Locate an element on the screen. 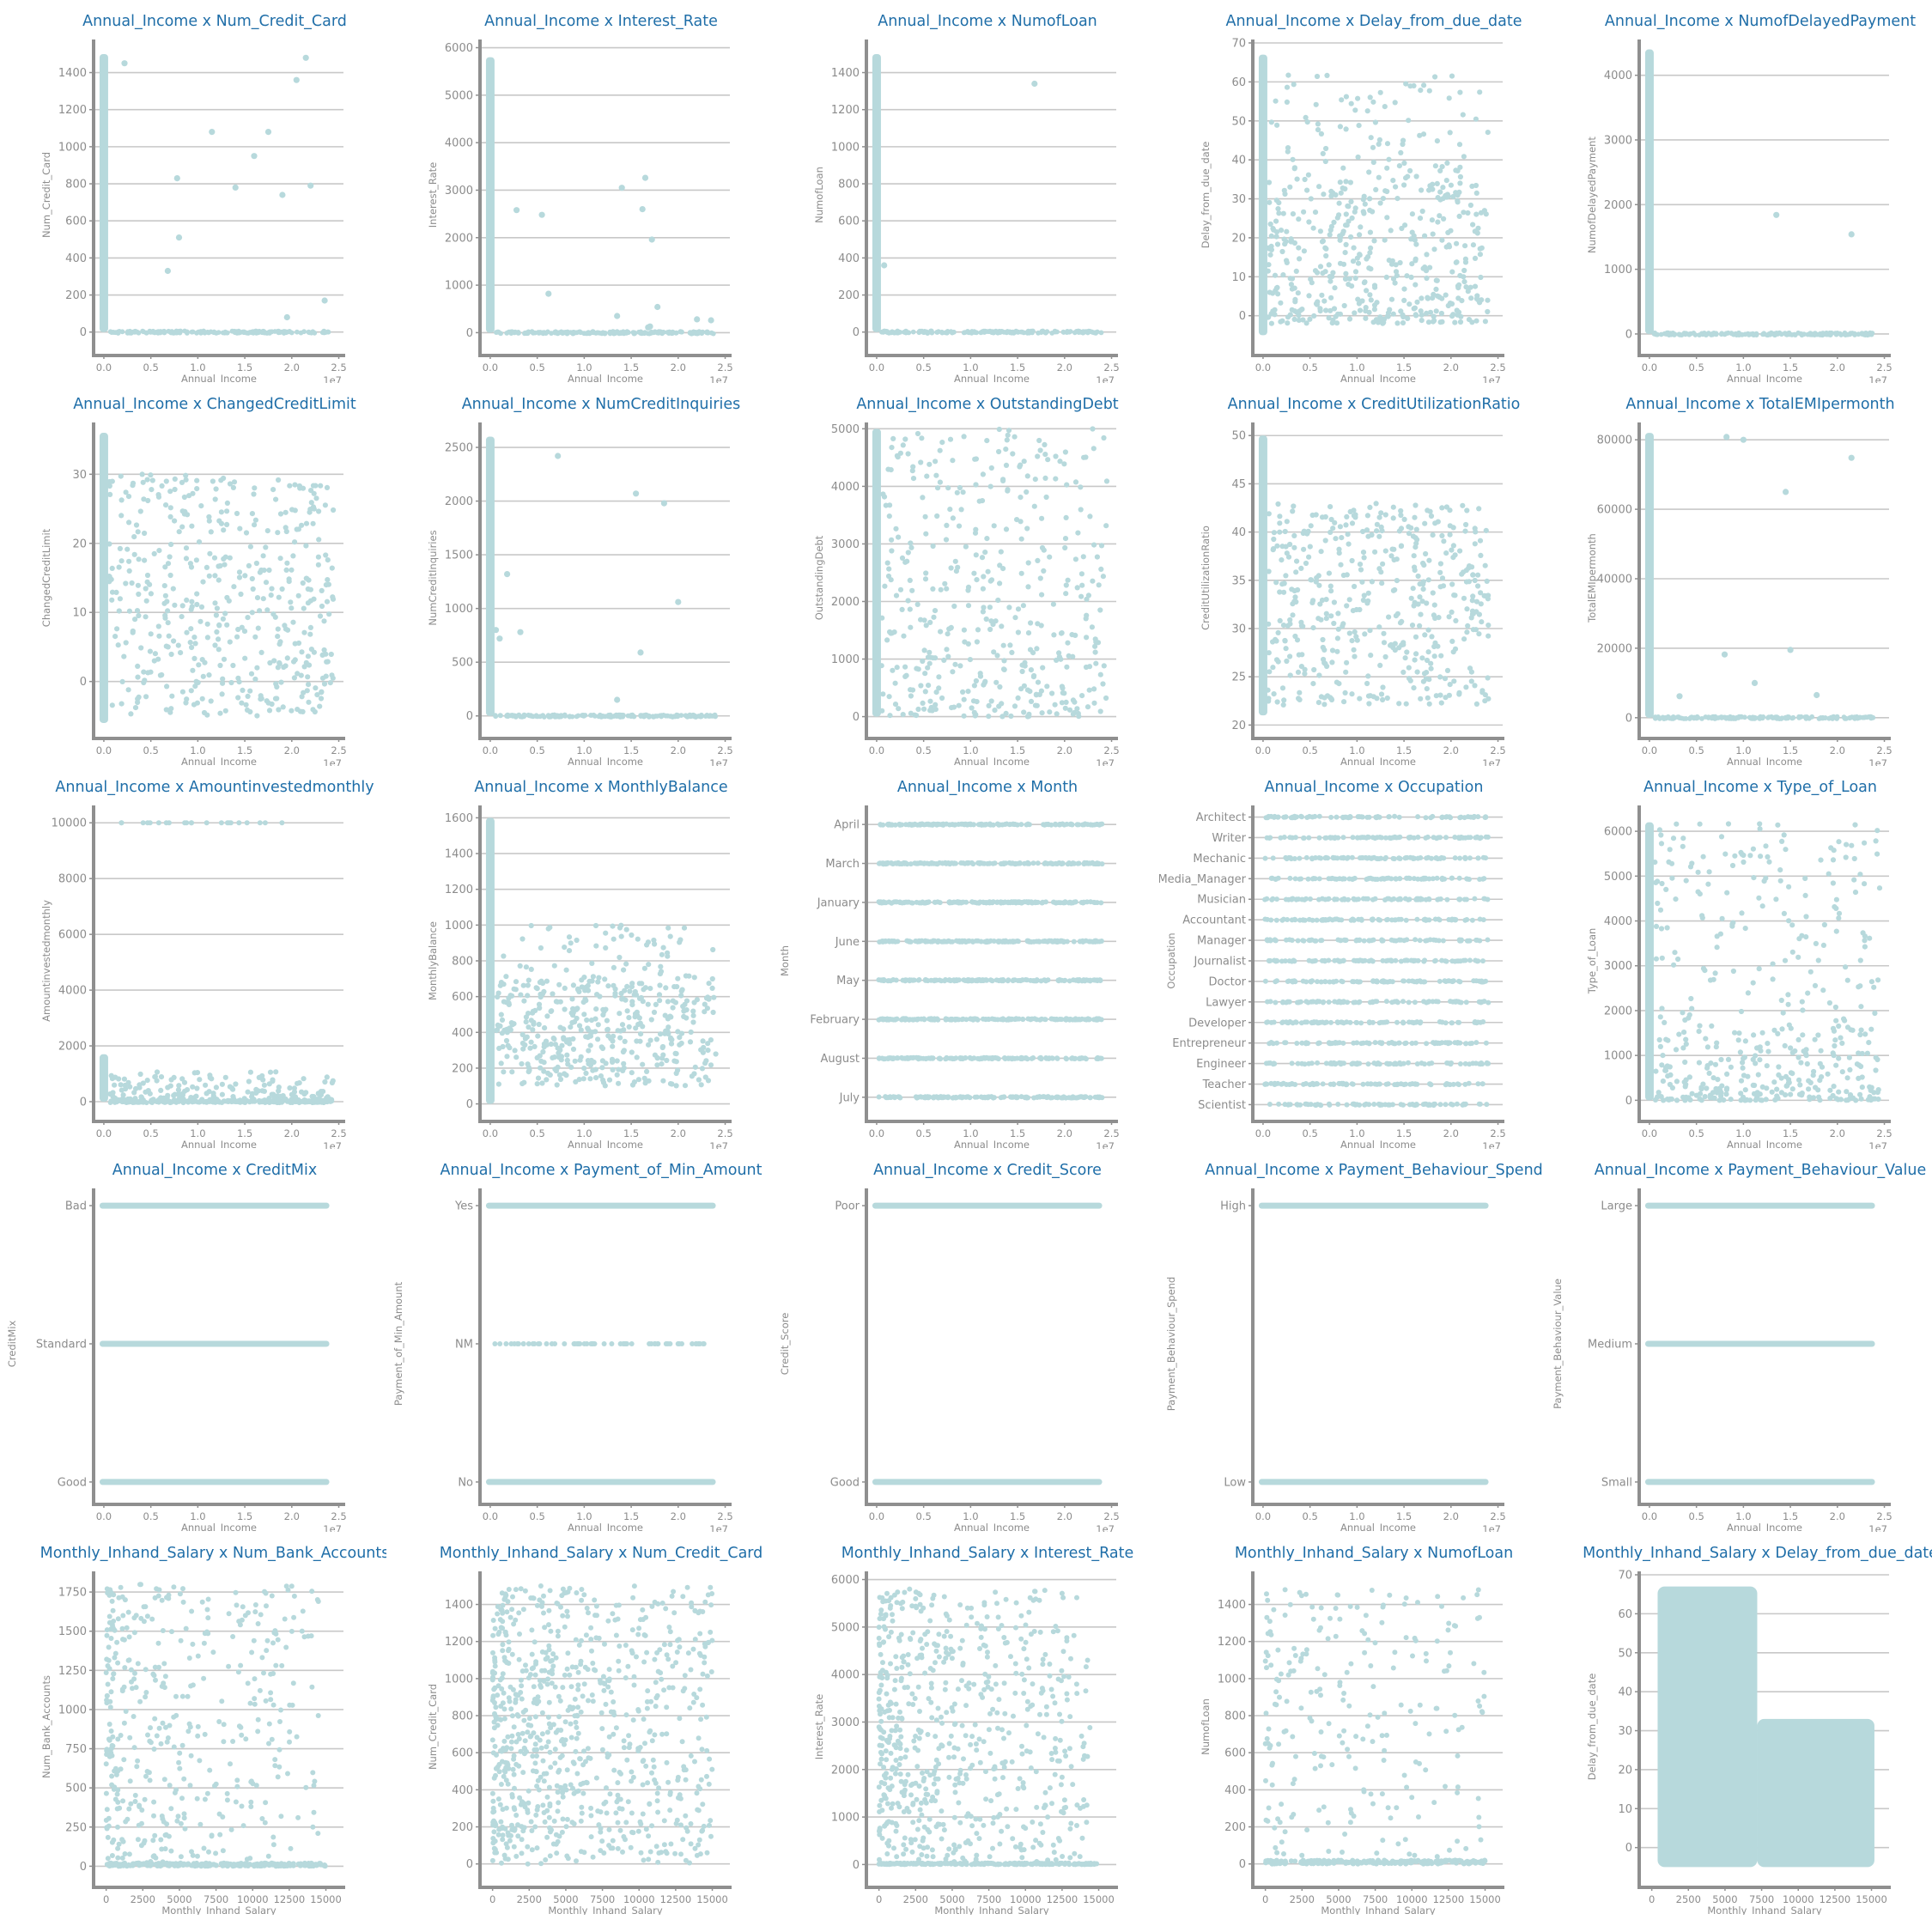  points is located at coordinates (991, 573).